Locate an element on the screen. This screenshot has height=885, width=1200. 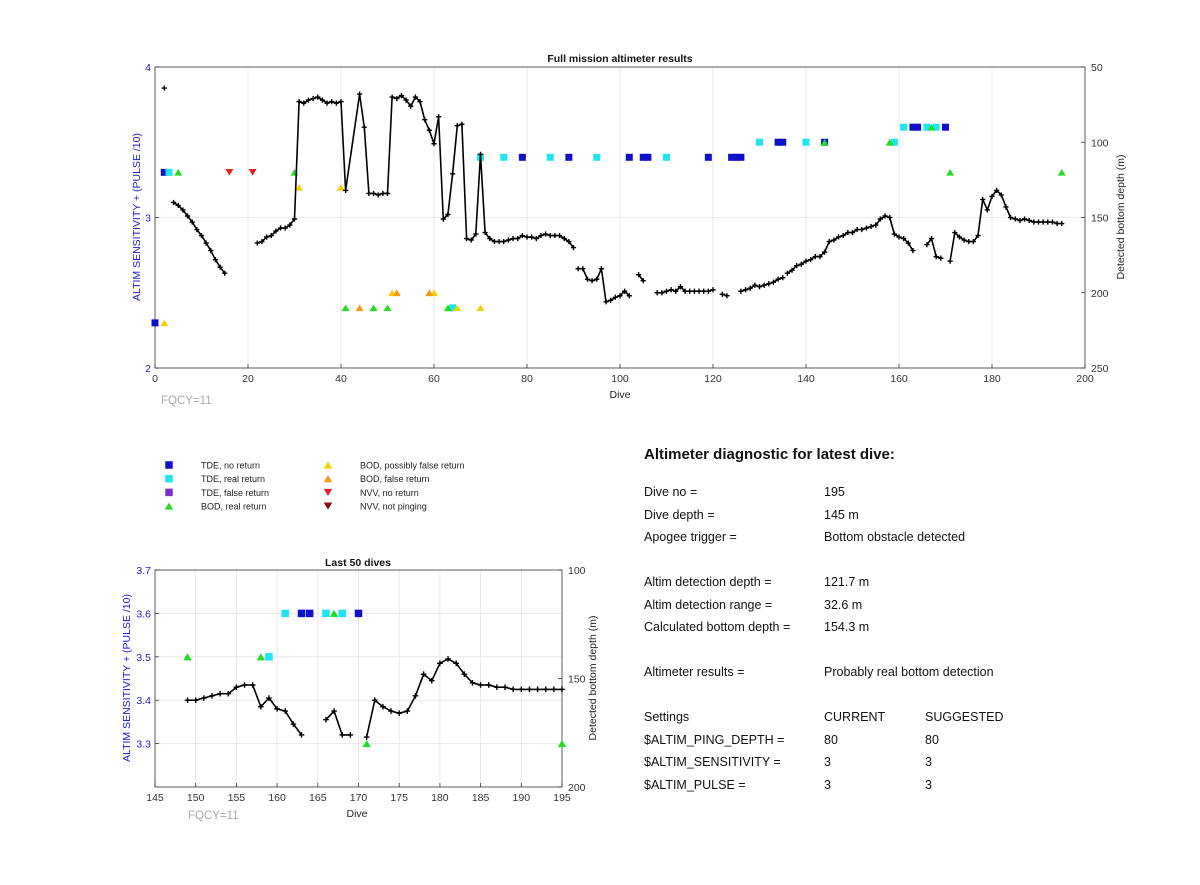
main-right-axis-label: Detected bottom depth (m) is located at coordinates (1121, 217).